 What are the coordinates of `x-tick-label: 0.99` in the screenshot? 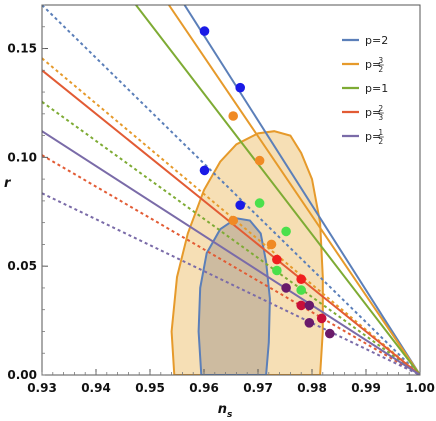 It's located at (366, 388).